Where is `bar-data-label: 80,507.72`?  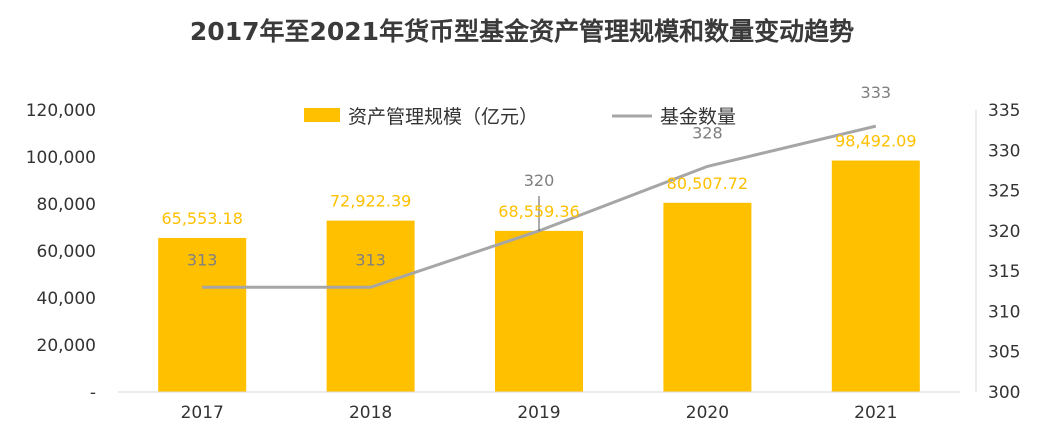 bar-data-label: 80,507.72 is located at coordinates (707, 183).